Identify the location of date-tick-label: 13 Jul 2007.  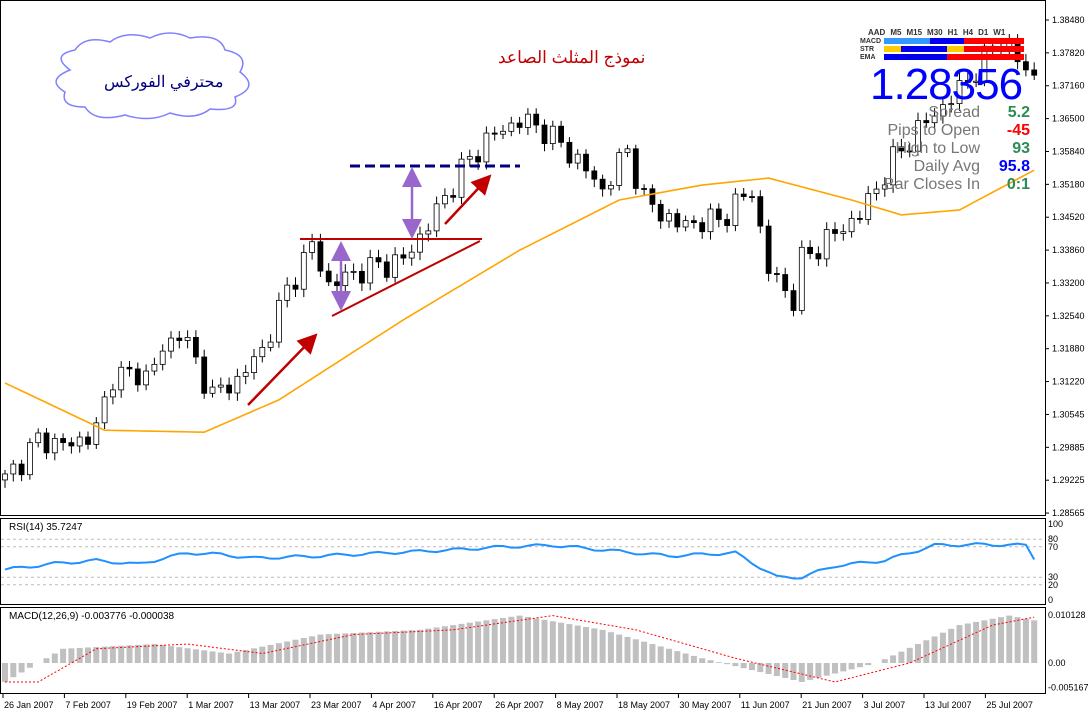
(948, 705).